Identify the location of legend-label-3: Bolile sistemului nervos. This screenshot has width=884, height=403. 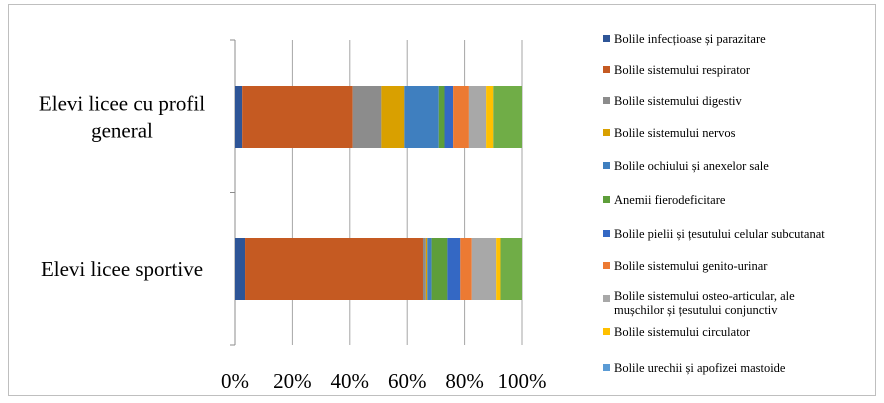
(675, 133).